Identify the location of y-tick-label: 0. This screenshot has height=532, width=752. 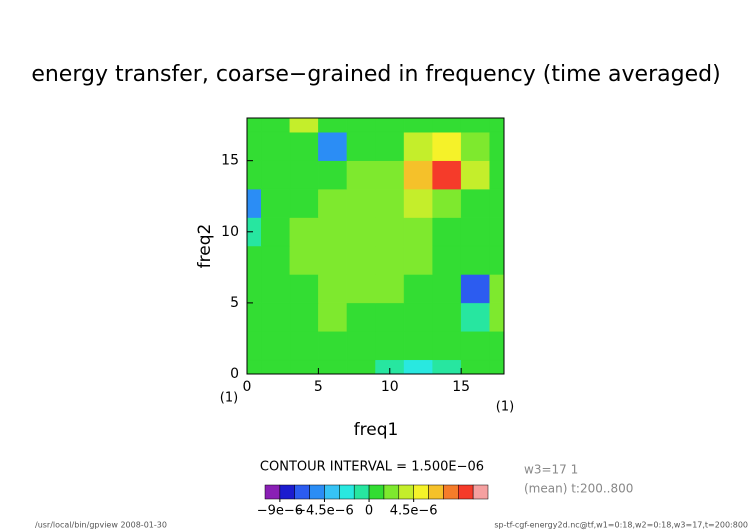
(234, 374).